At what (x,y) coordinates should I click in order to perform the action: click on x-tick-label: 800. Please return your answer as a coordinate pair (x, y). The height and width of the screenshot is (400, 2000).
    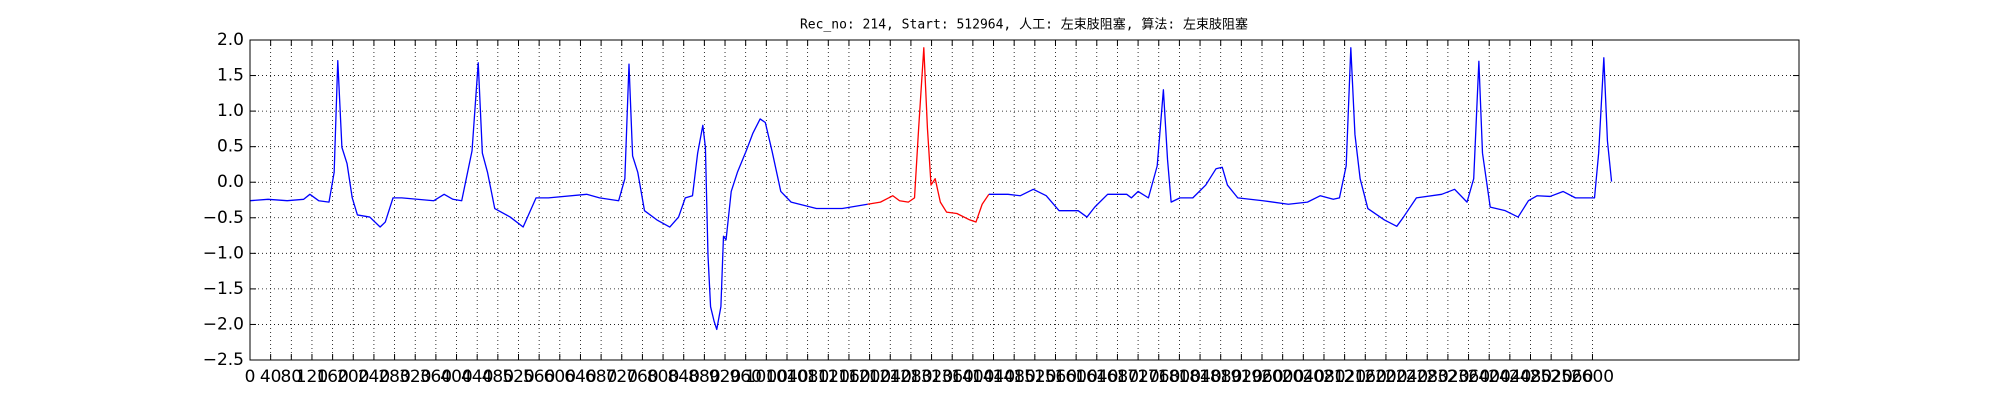
    Looking at the image, I should click on (663, 377).